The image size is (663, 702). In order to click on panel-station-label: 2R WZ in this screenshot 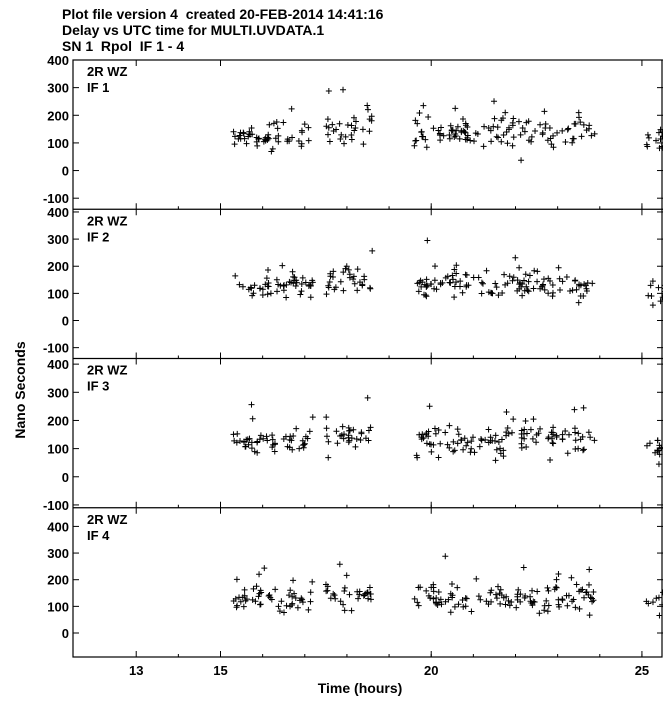, I will do `click(107, 519)`.